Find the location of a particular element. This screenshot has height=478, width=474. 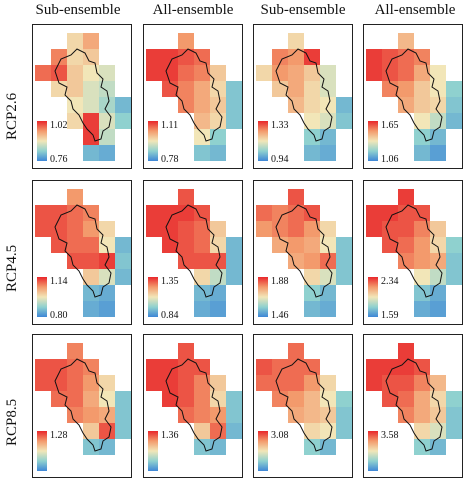

map-panel-r1-c1: 1.02 0.76 is located at coordinates (82, 96).